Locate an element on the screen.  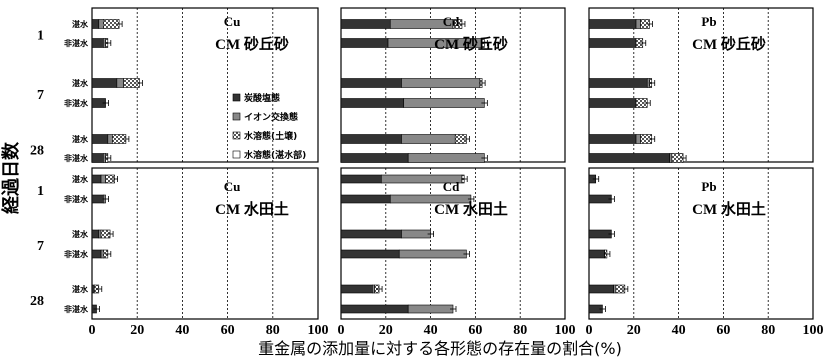
x-axis-title: 重金属の添加量に対する各形態の存在量の割合(%) is located at coordinates (440, 348).